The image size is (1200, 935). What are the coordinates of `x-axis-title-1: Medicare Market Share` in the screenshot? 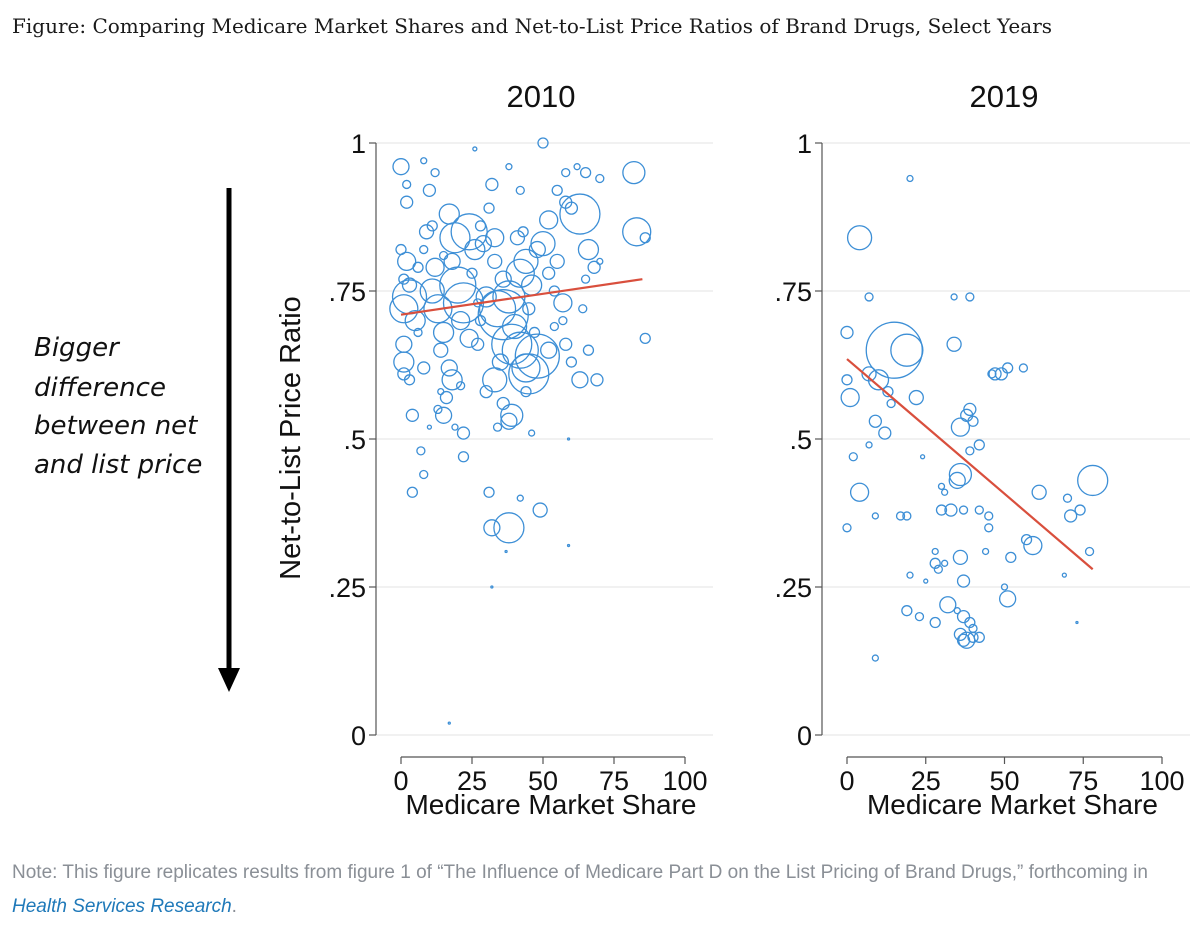 It's located at (1012, 804).